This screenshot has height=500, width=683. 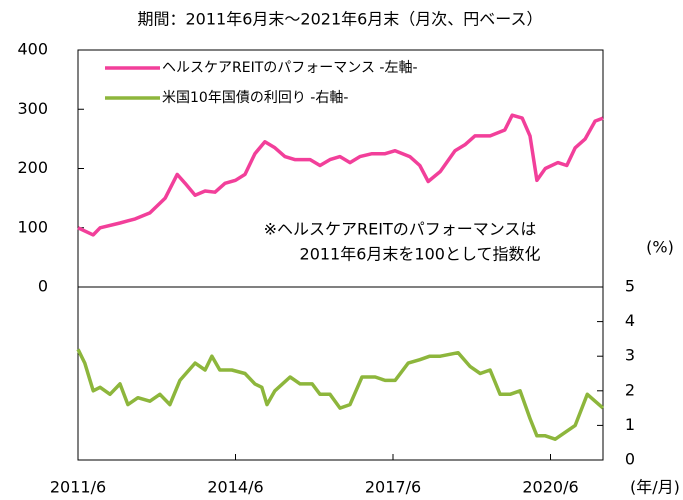 What do you see at coordinates (235, 487) in the screenshot?
I see `x-tick-label: 2014/6` at bounding box center [235, 487].